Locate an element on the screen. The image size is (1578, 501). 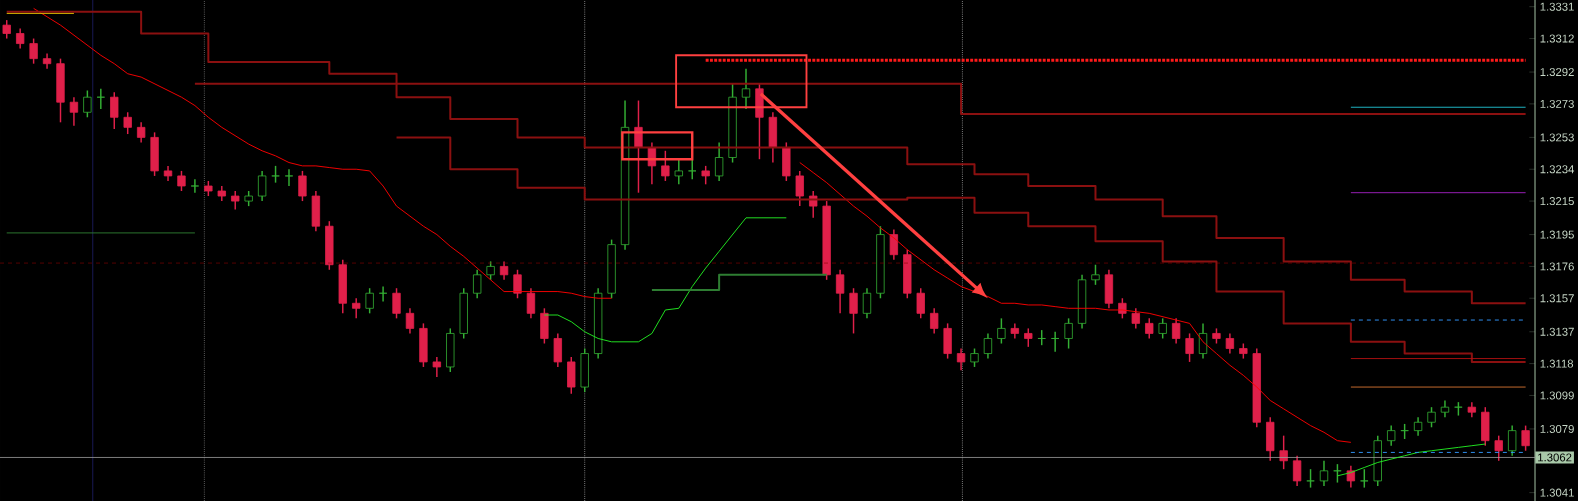
y-tick-label: 1.3041 is located at coordinates (1557, 492).